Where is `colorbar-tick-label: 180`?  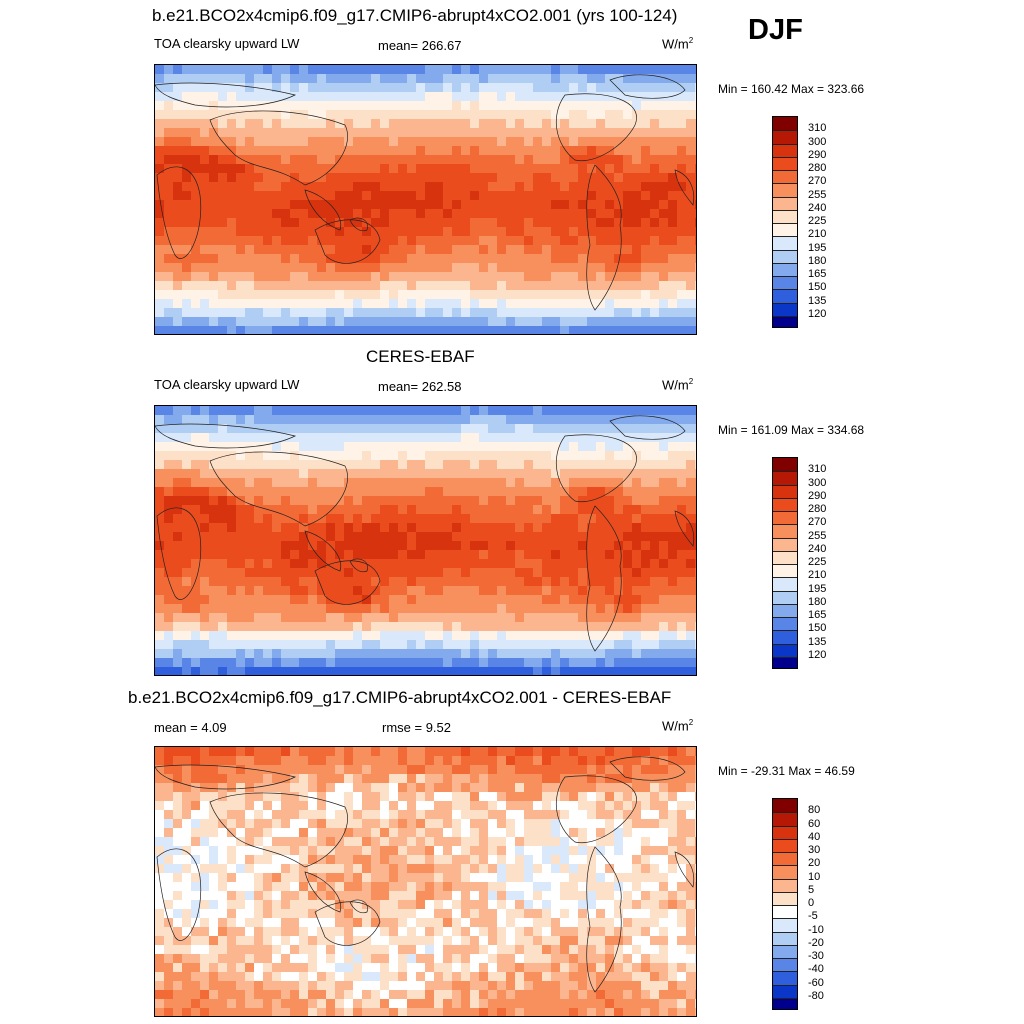
colorbar-tick-label: 180 is located at coordinates (817, 260).